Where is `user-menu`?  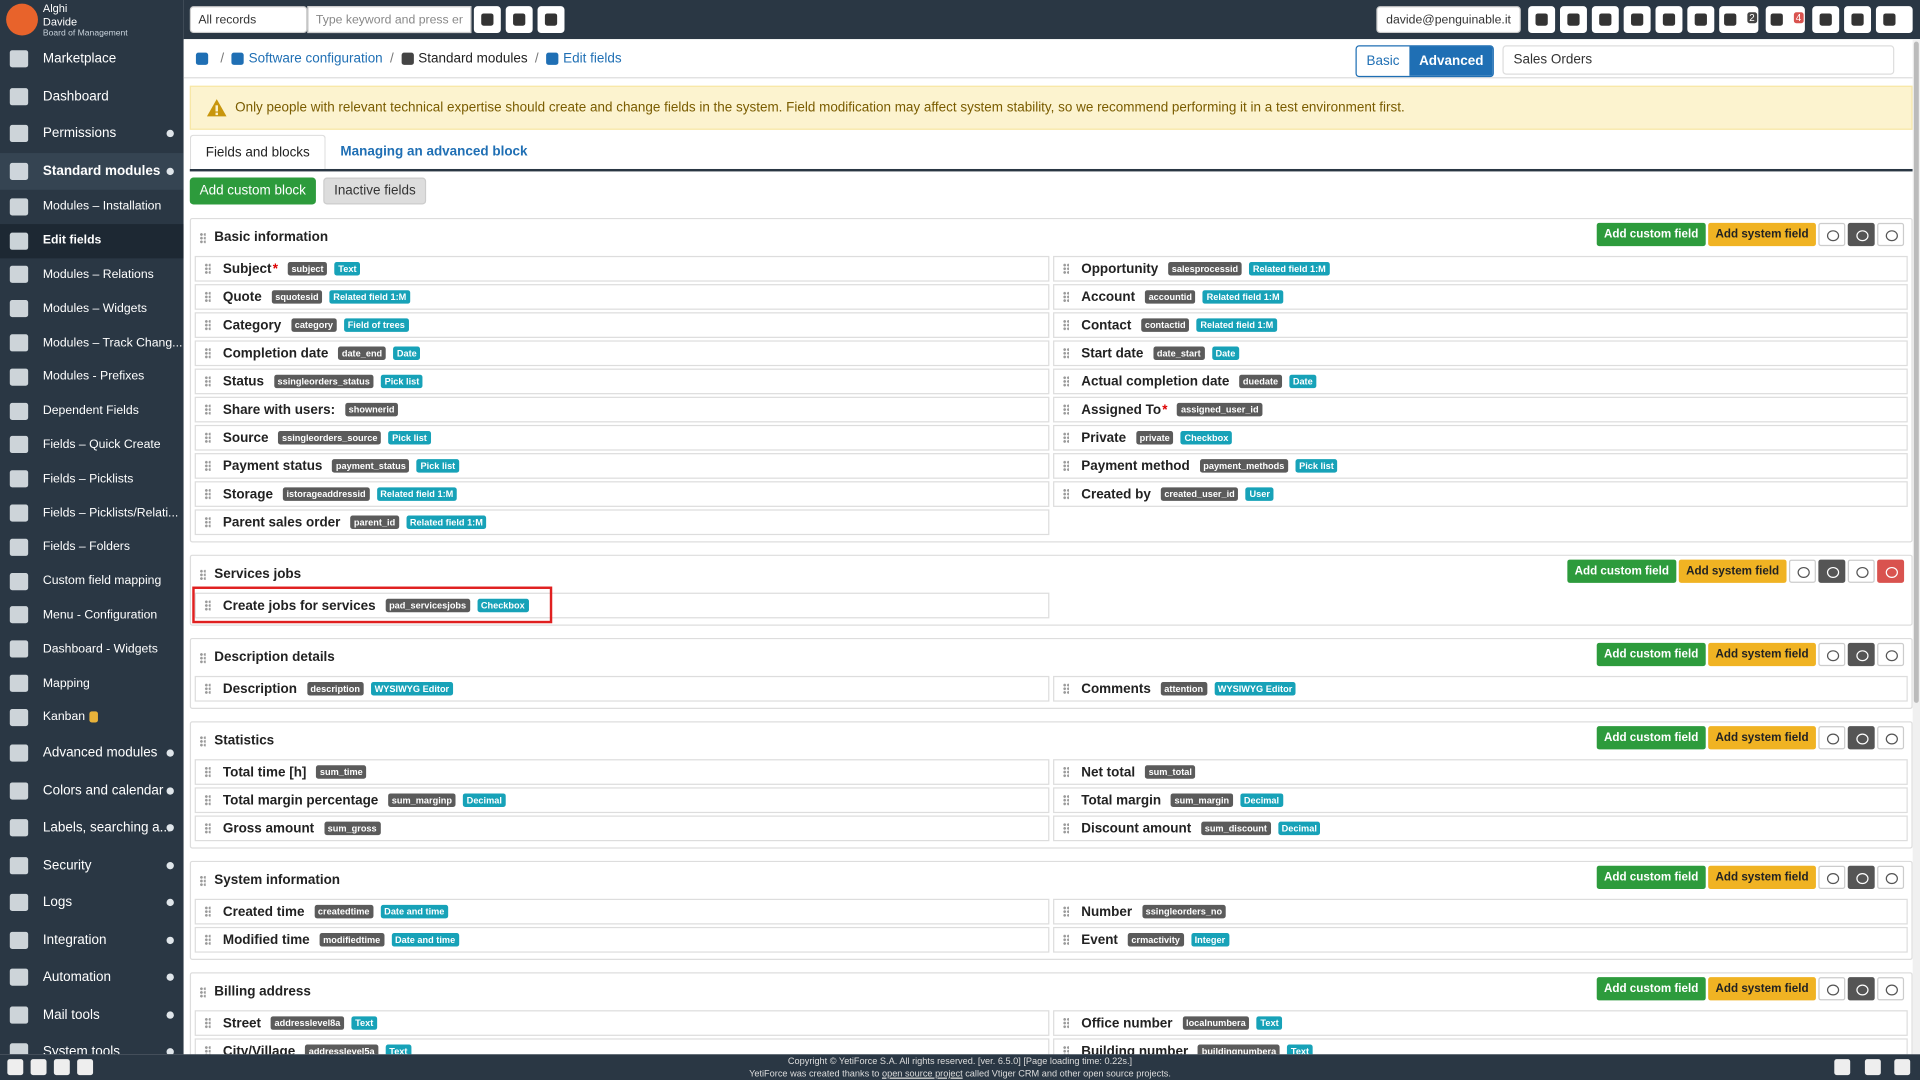 user-menu is located at coordinates (1894, 20).